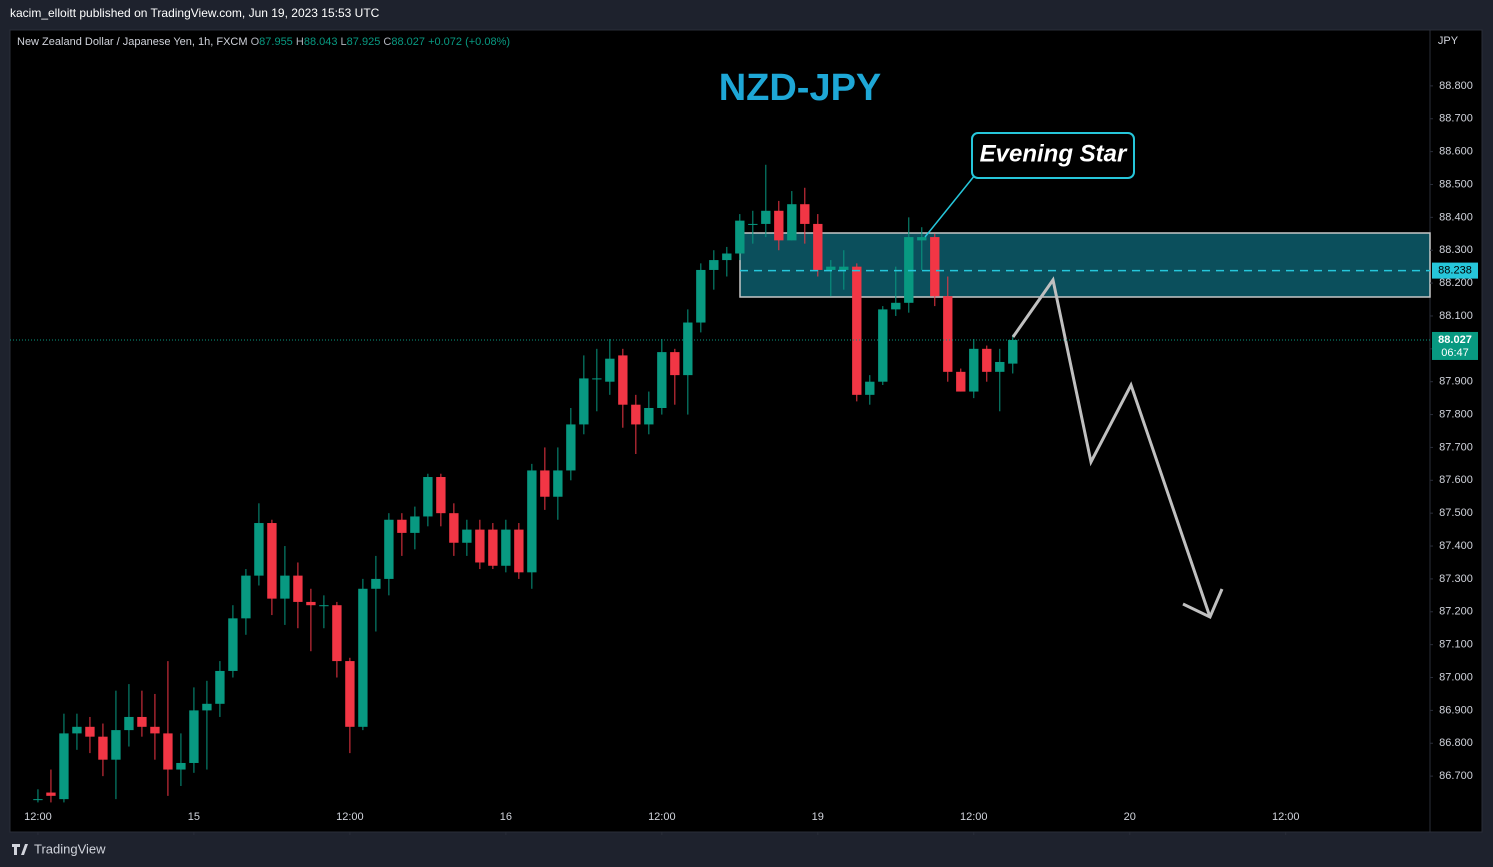 This screenshot has width=1493, height=867. What do you see at coordinates (321, 42) in the screenshot?
I see `legend-value: 88.043` at bounding box center [321, 42].